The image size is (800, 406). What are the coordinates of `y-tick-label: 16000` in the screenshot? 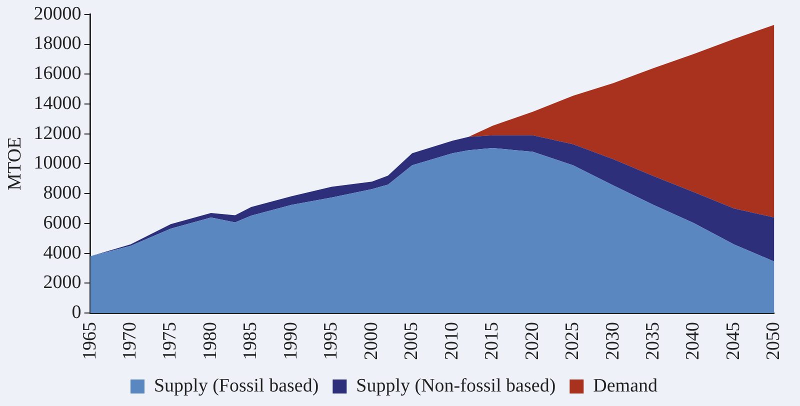 It's located at (58, 73).